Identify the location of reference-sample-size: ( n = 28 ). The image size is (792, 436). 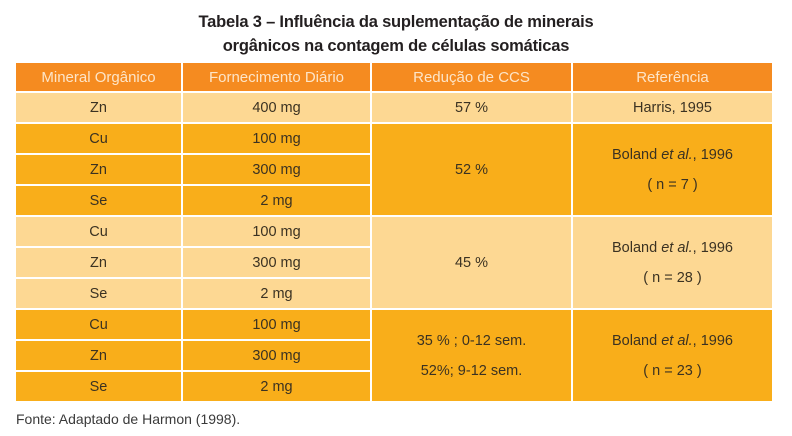
(672, 277).